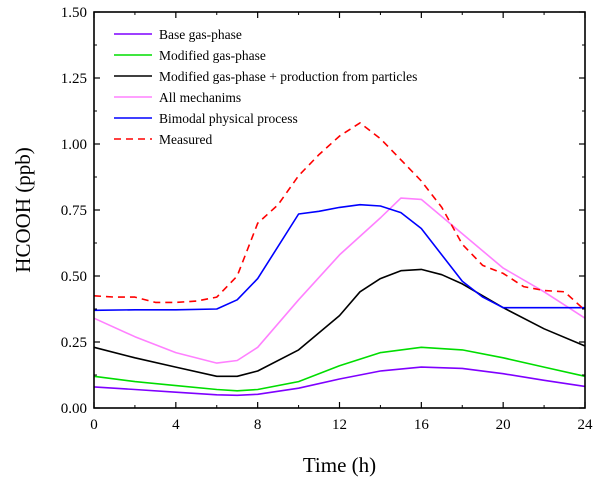 The image size is (600, 484). I want to click on x-tick-label: 0, so click(94, 425).